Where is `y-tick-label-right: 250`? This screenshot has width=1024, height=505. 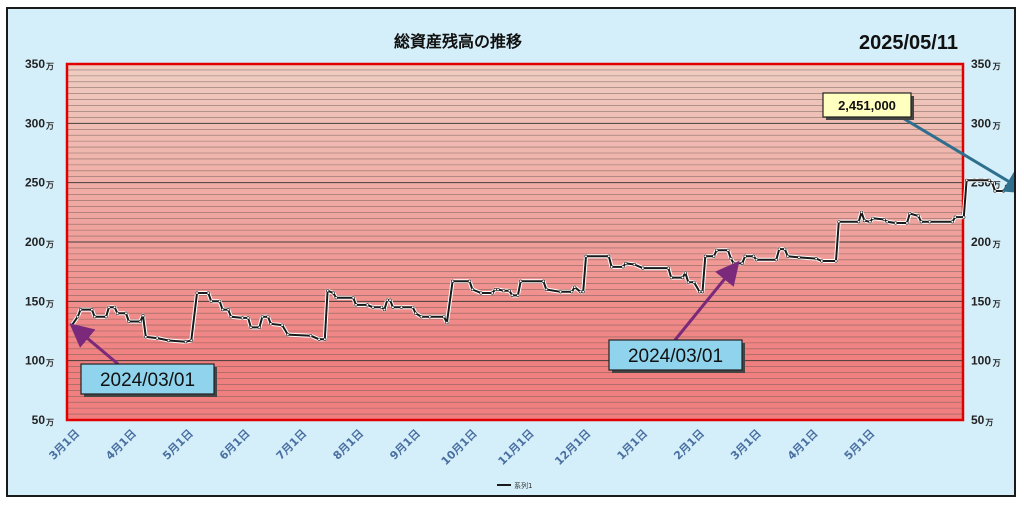 y-tick-label-right: 250 is located at coordinates (981, 183).